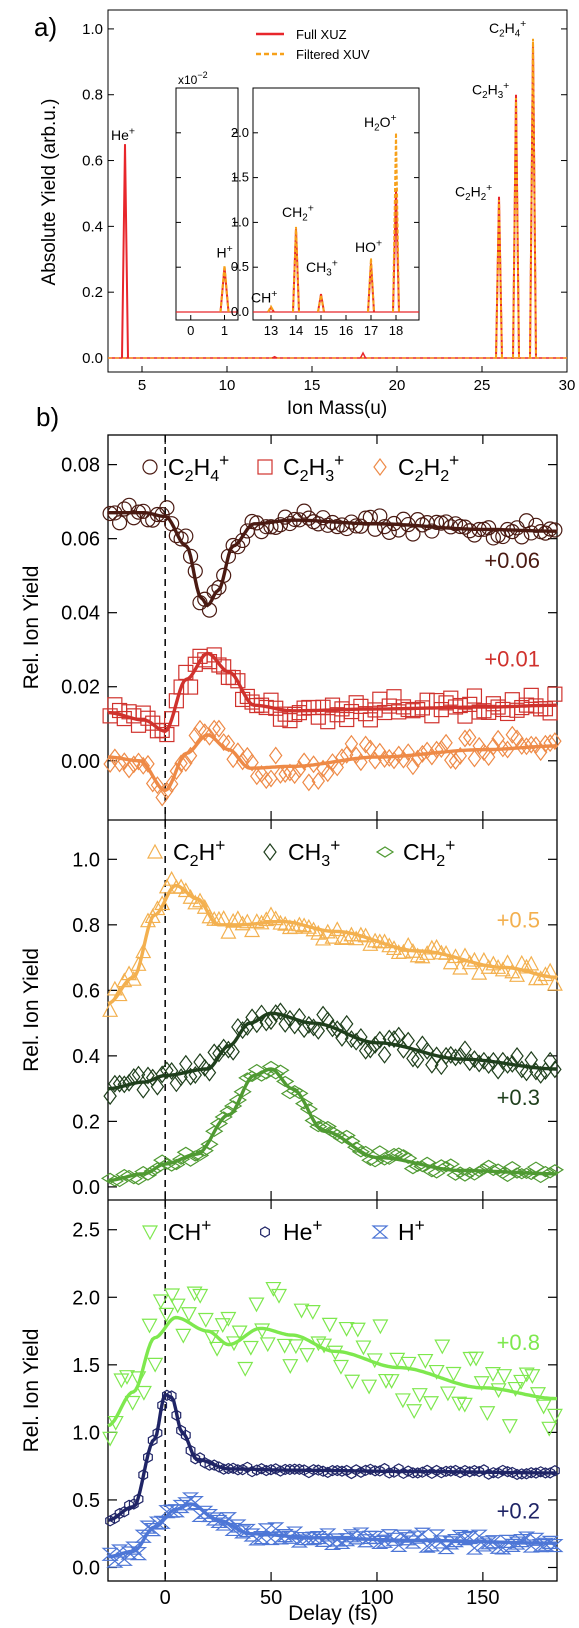 This screenshot has width=579, height=1628. I want to click on formula-part: C, so click(494, 28).